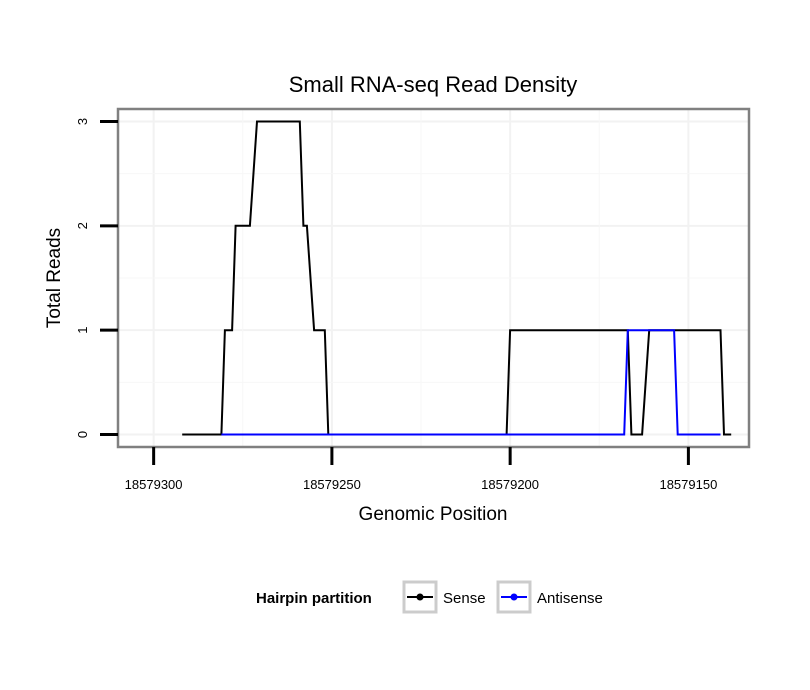  I want to click on legend: Hairpin partition Sense Antisense, so click(429, 597).